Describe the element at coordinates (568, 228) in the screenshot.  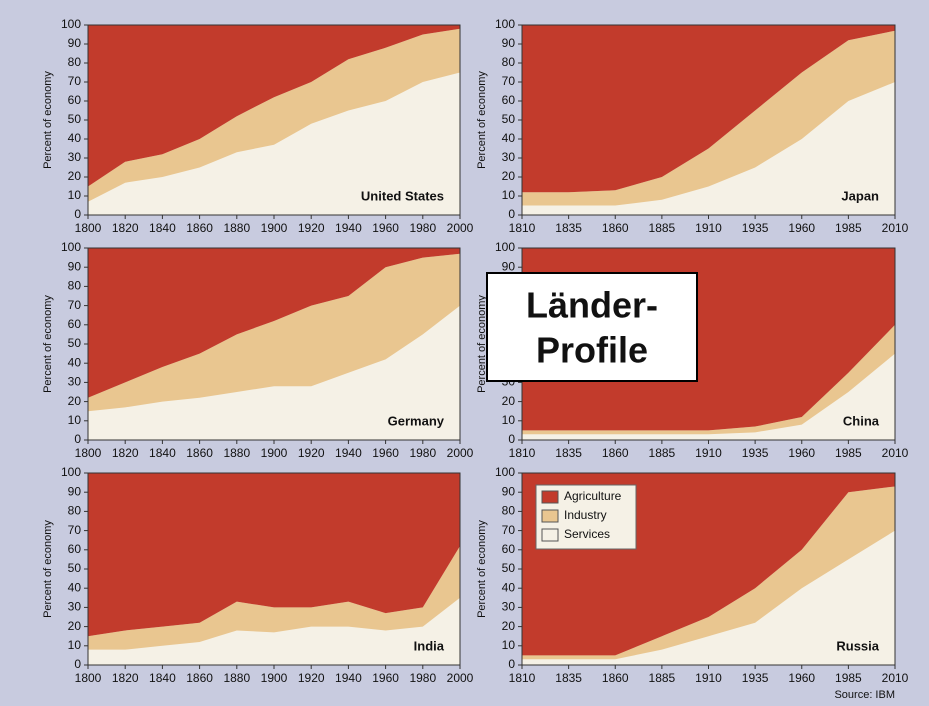
I see `x-tick-label: 1835` at that location.